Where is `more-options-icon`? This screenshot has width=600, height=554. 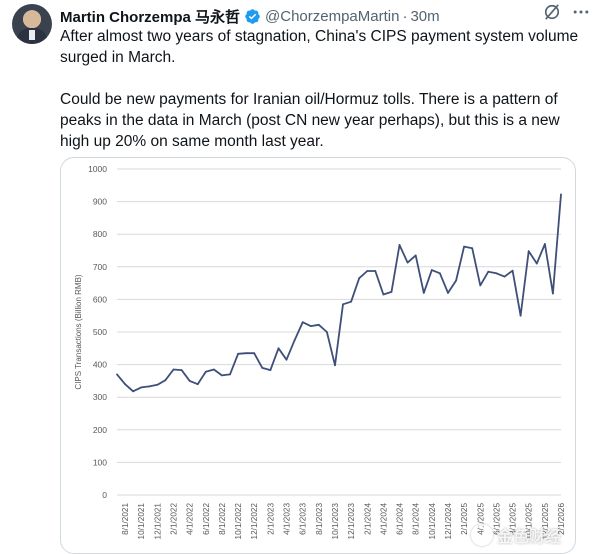 more-options-icon is located at coordinates (581, 12).